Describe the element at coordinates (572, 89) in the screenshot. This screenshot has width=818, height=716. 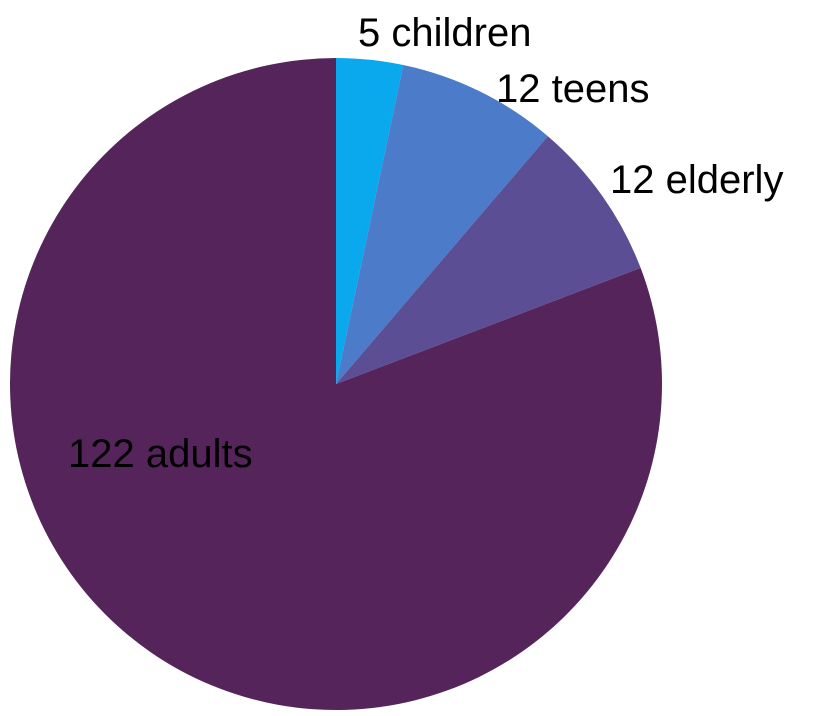
I see `slice-label-teens: 12 teens` at that location.